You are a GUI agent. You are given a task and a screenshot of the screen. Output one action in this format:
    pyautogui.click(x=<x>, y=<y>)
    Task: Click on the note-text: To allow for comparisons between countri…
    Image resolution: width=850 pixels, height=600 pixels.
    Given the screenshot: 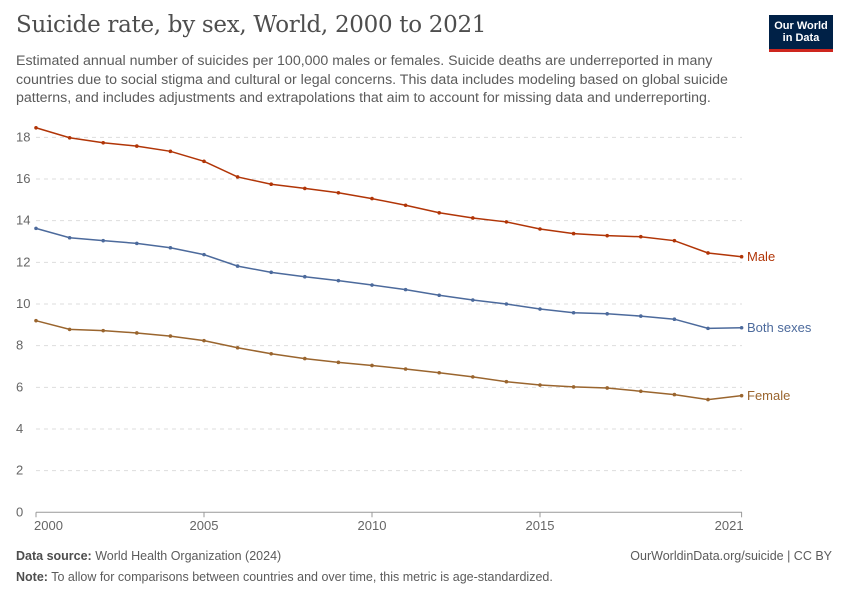 What is the action you would take?
    pyautogui.click(x=302, y=577)
    